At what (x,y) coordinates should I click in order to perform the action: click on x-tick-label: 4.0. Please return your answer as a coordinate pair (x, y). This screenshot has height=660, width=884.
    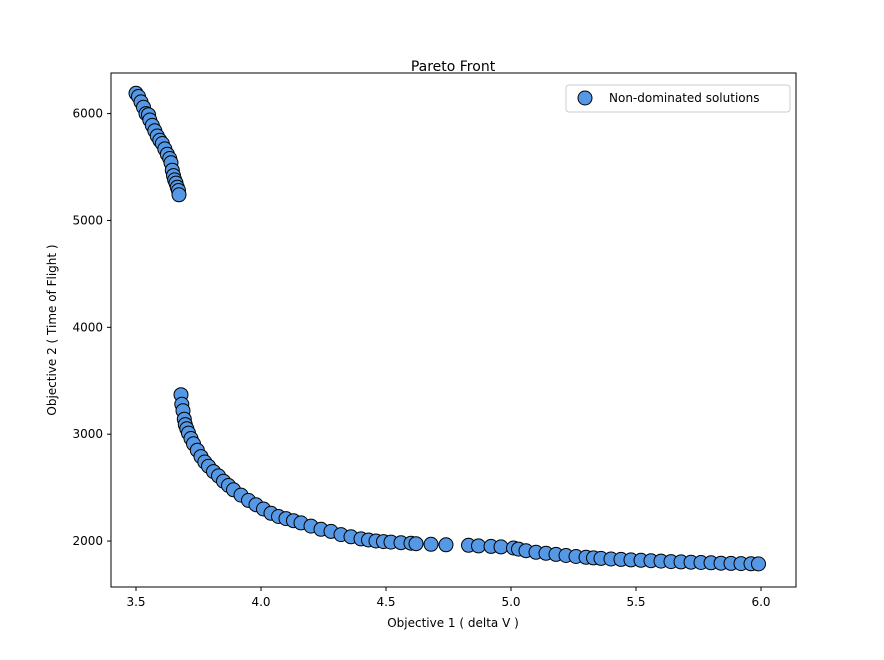
    Looking at the image, I should click on (260, 602).